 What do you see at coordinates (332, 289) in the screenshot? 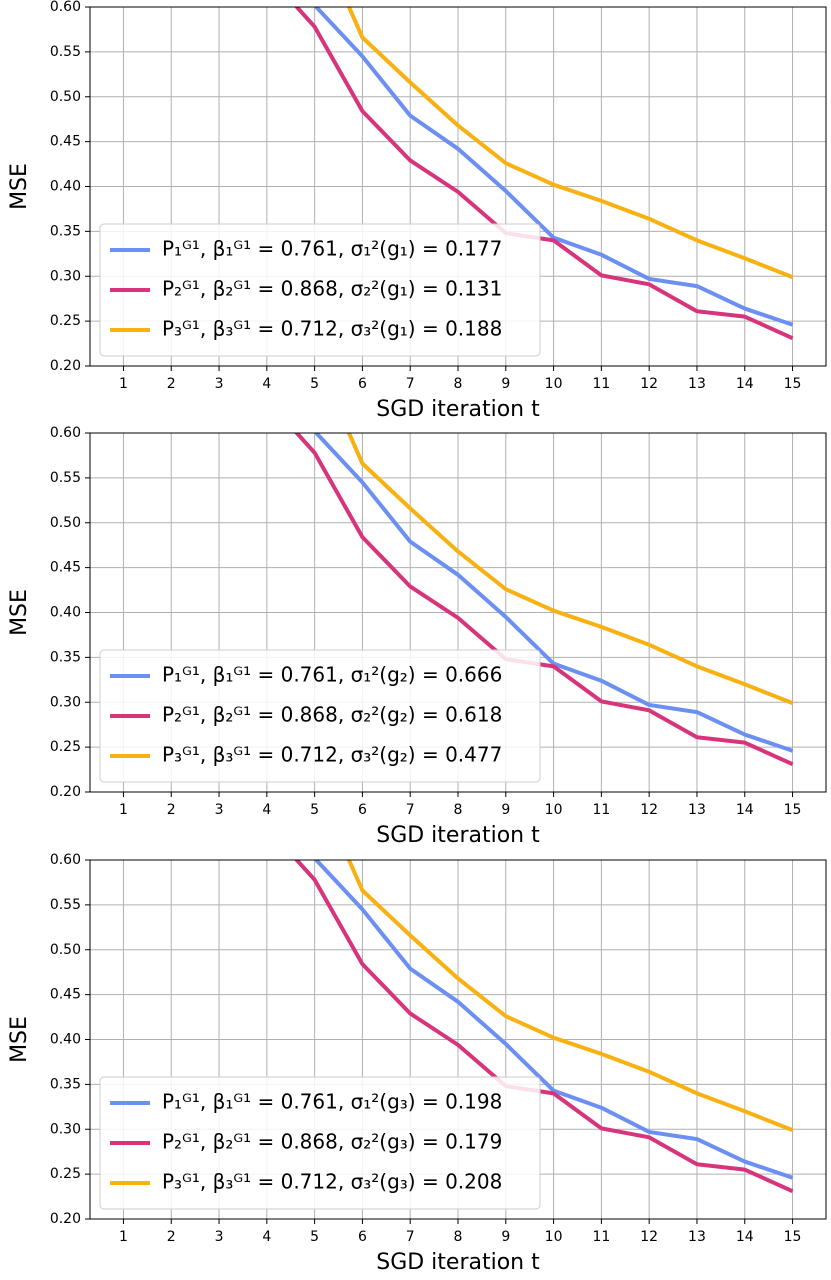
I see `legend-label: P₂ᴳ¹, β₂ᴳ¹ = 0.868, σ₂²(g₁) = 0.131` at bounding box center [332, 289].